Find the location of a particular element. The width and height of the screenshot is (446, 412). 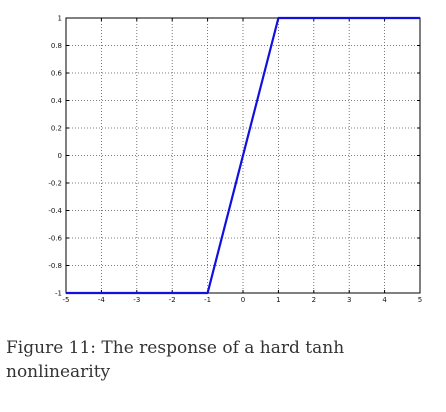

y-tick-label: 0.8 is located at coordinates (56, 46).